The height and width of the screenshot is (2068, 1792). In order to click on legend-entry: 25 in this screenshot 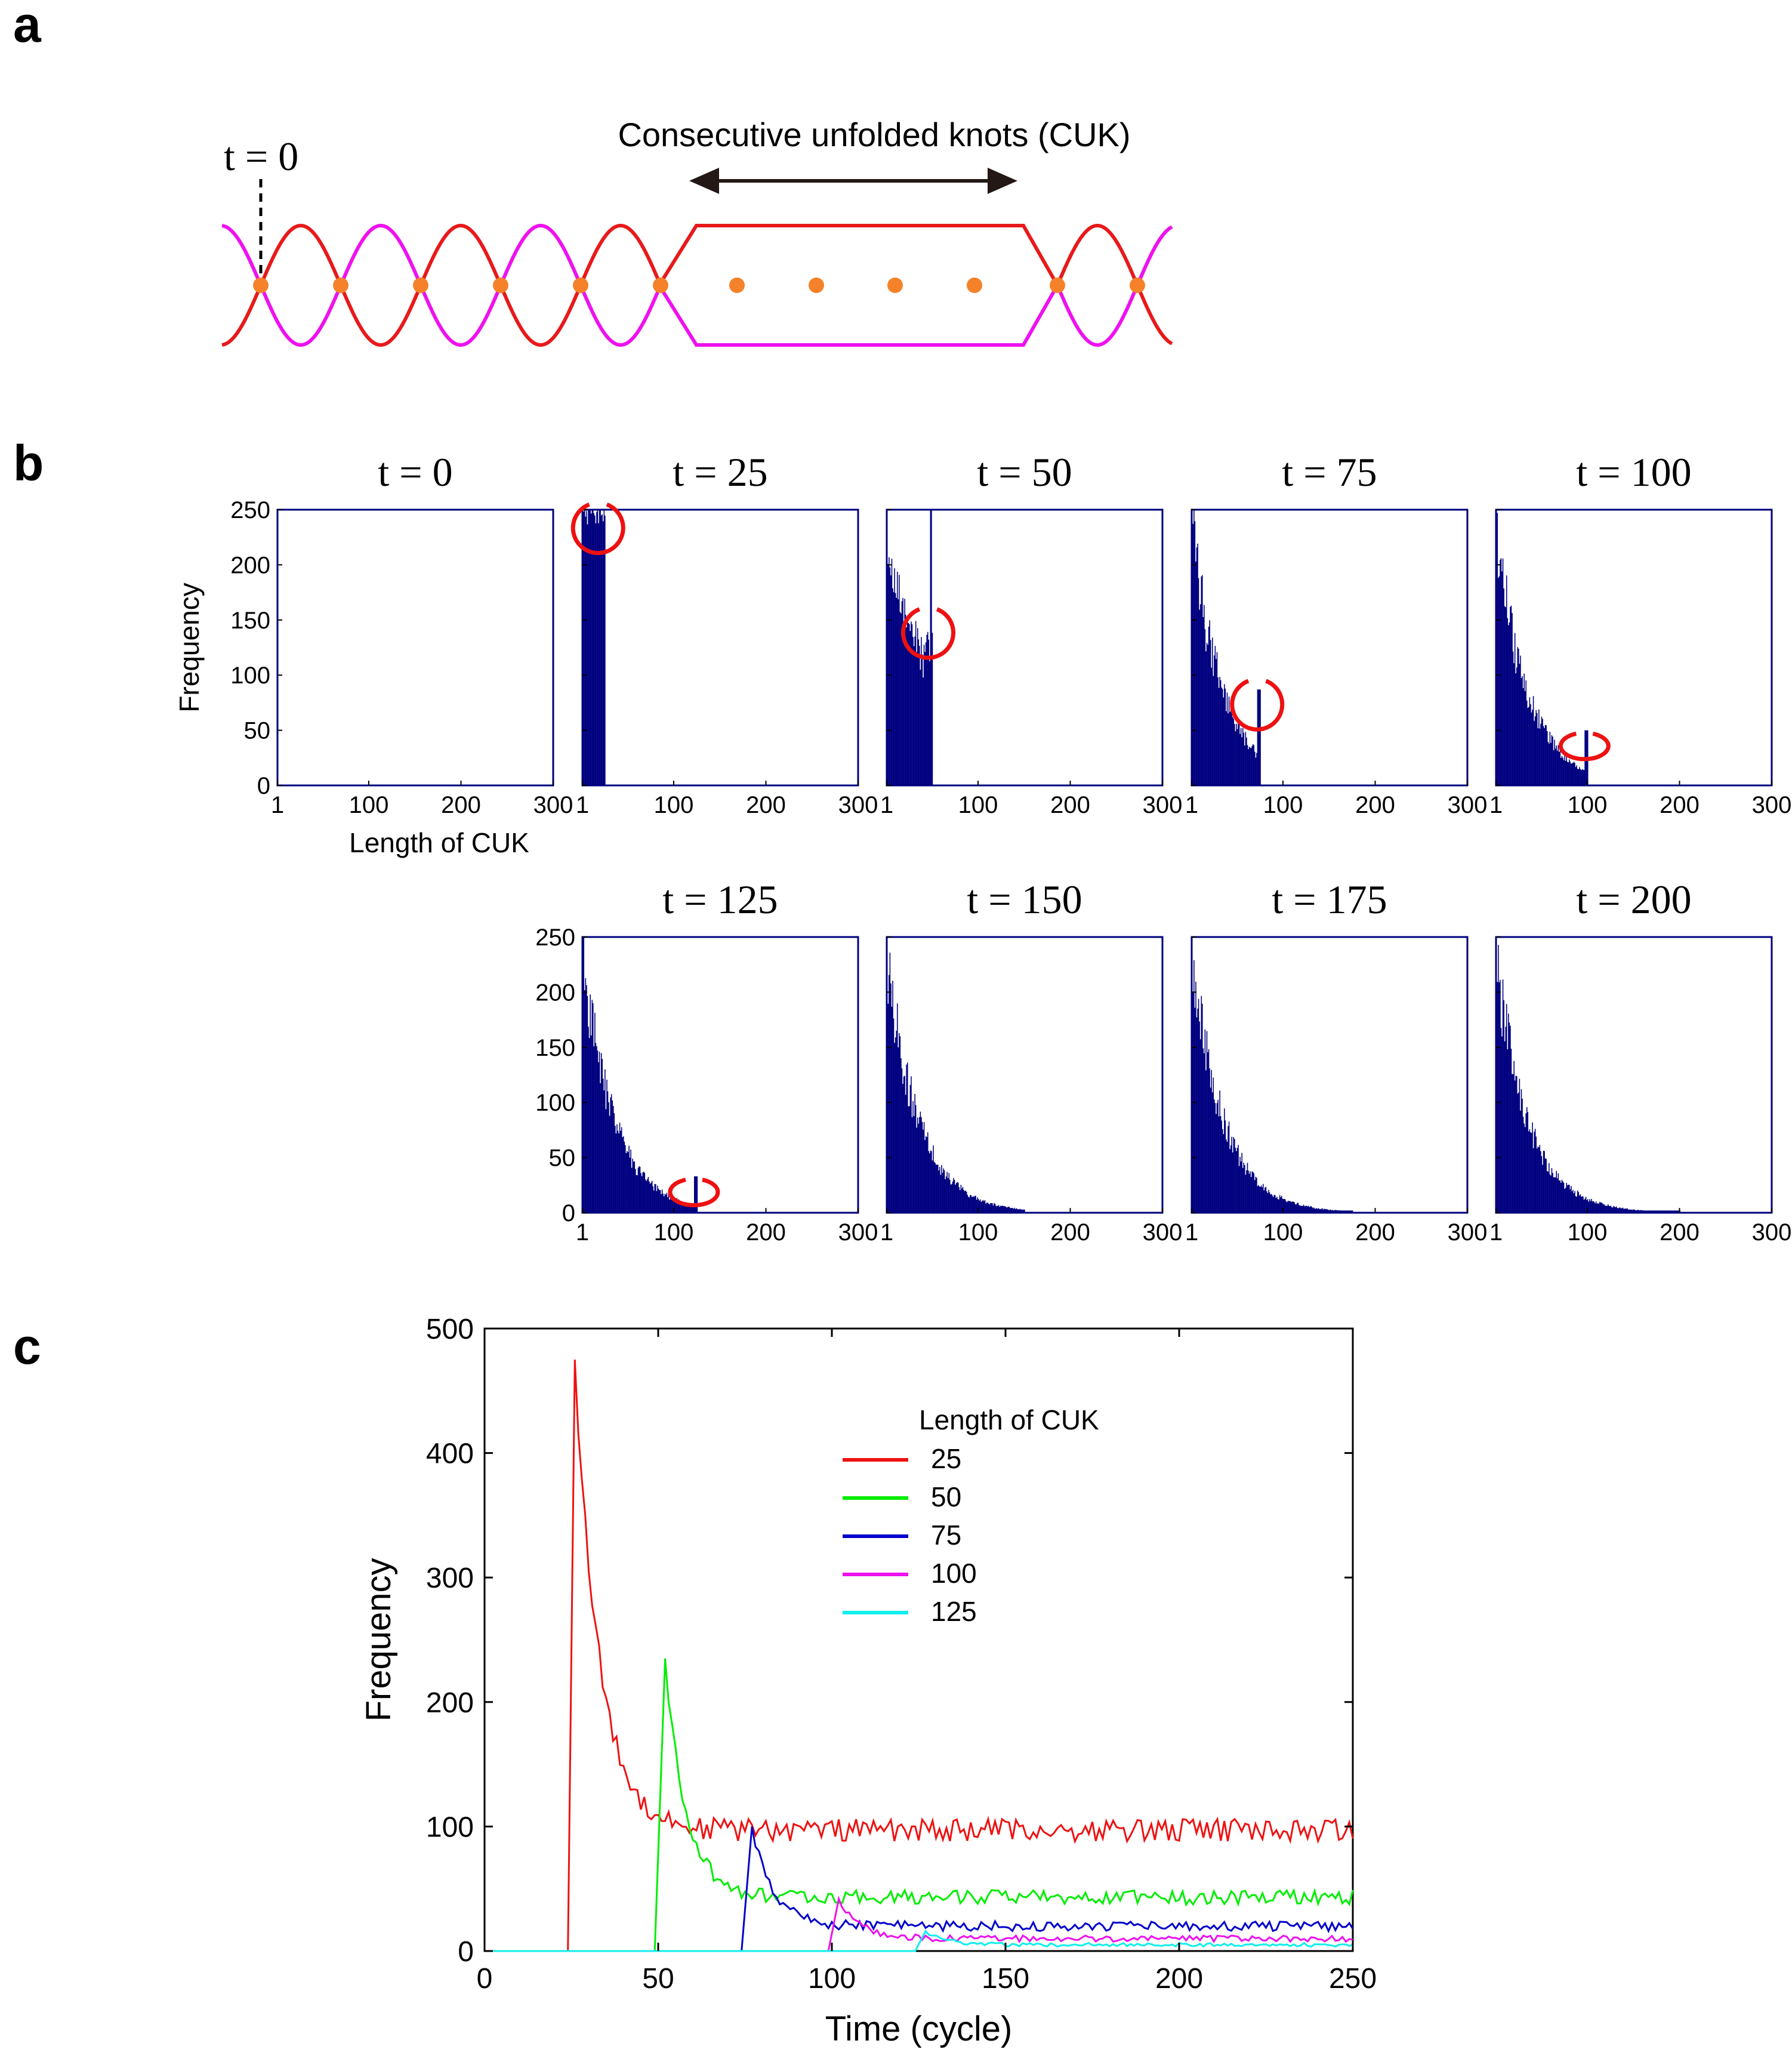, I will do `click(946, 1458)`.